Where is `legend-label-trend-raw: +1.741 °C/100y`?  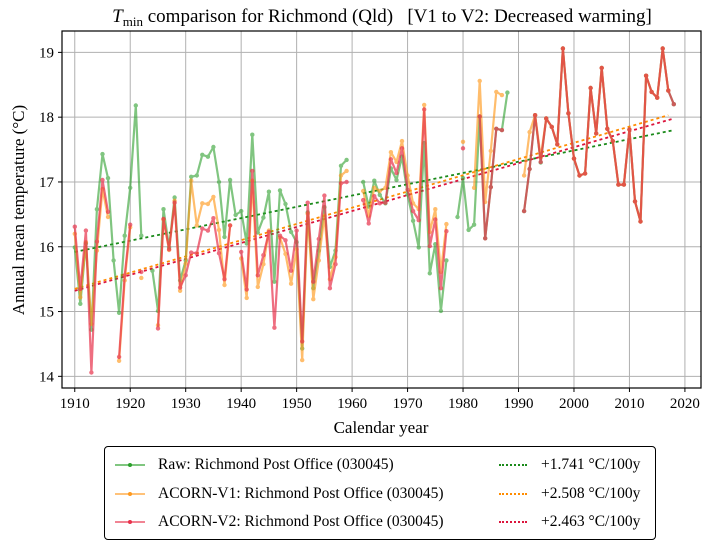 legend-label-trend-raw: +1.741 °C/100y is located at coordinates (591, 464).